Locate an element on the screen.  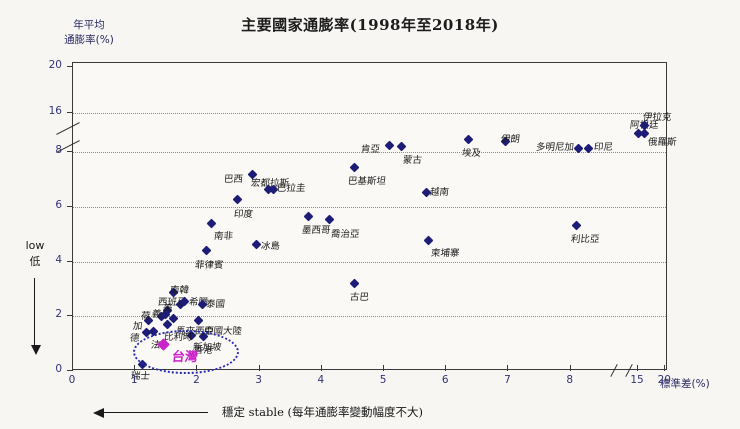
data-point-label: 冰島 is located at coordinates (269, 246).